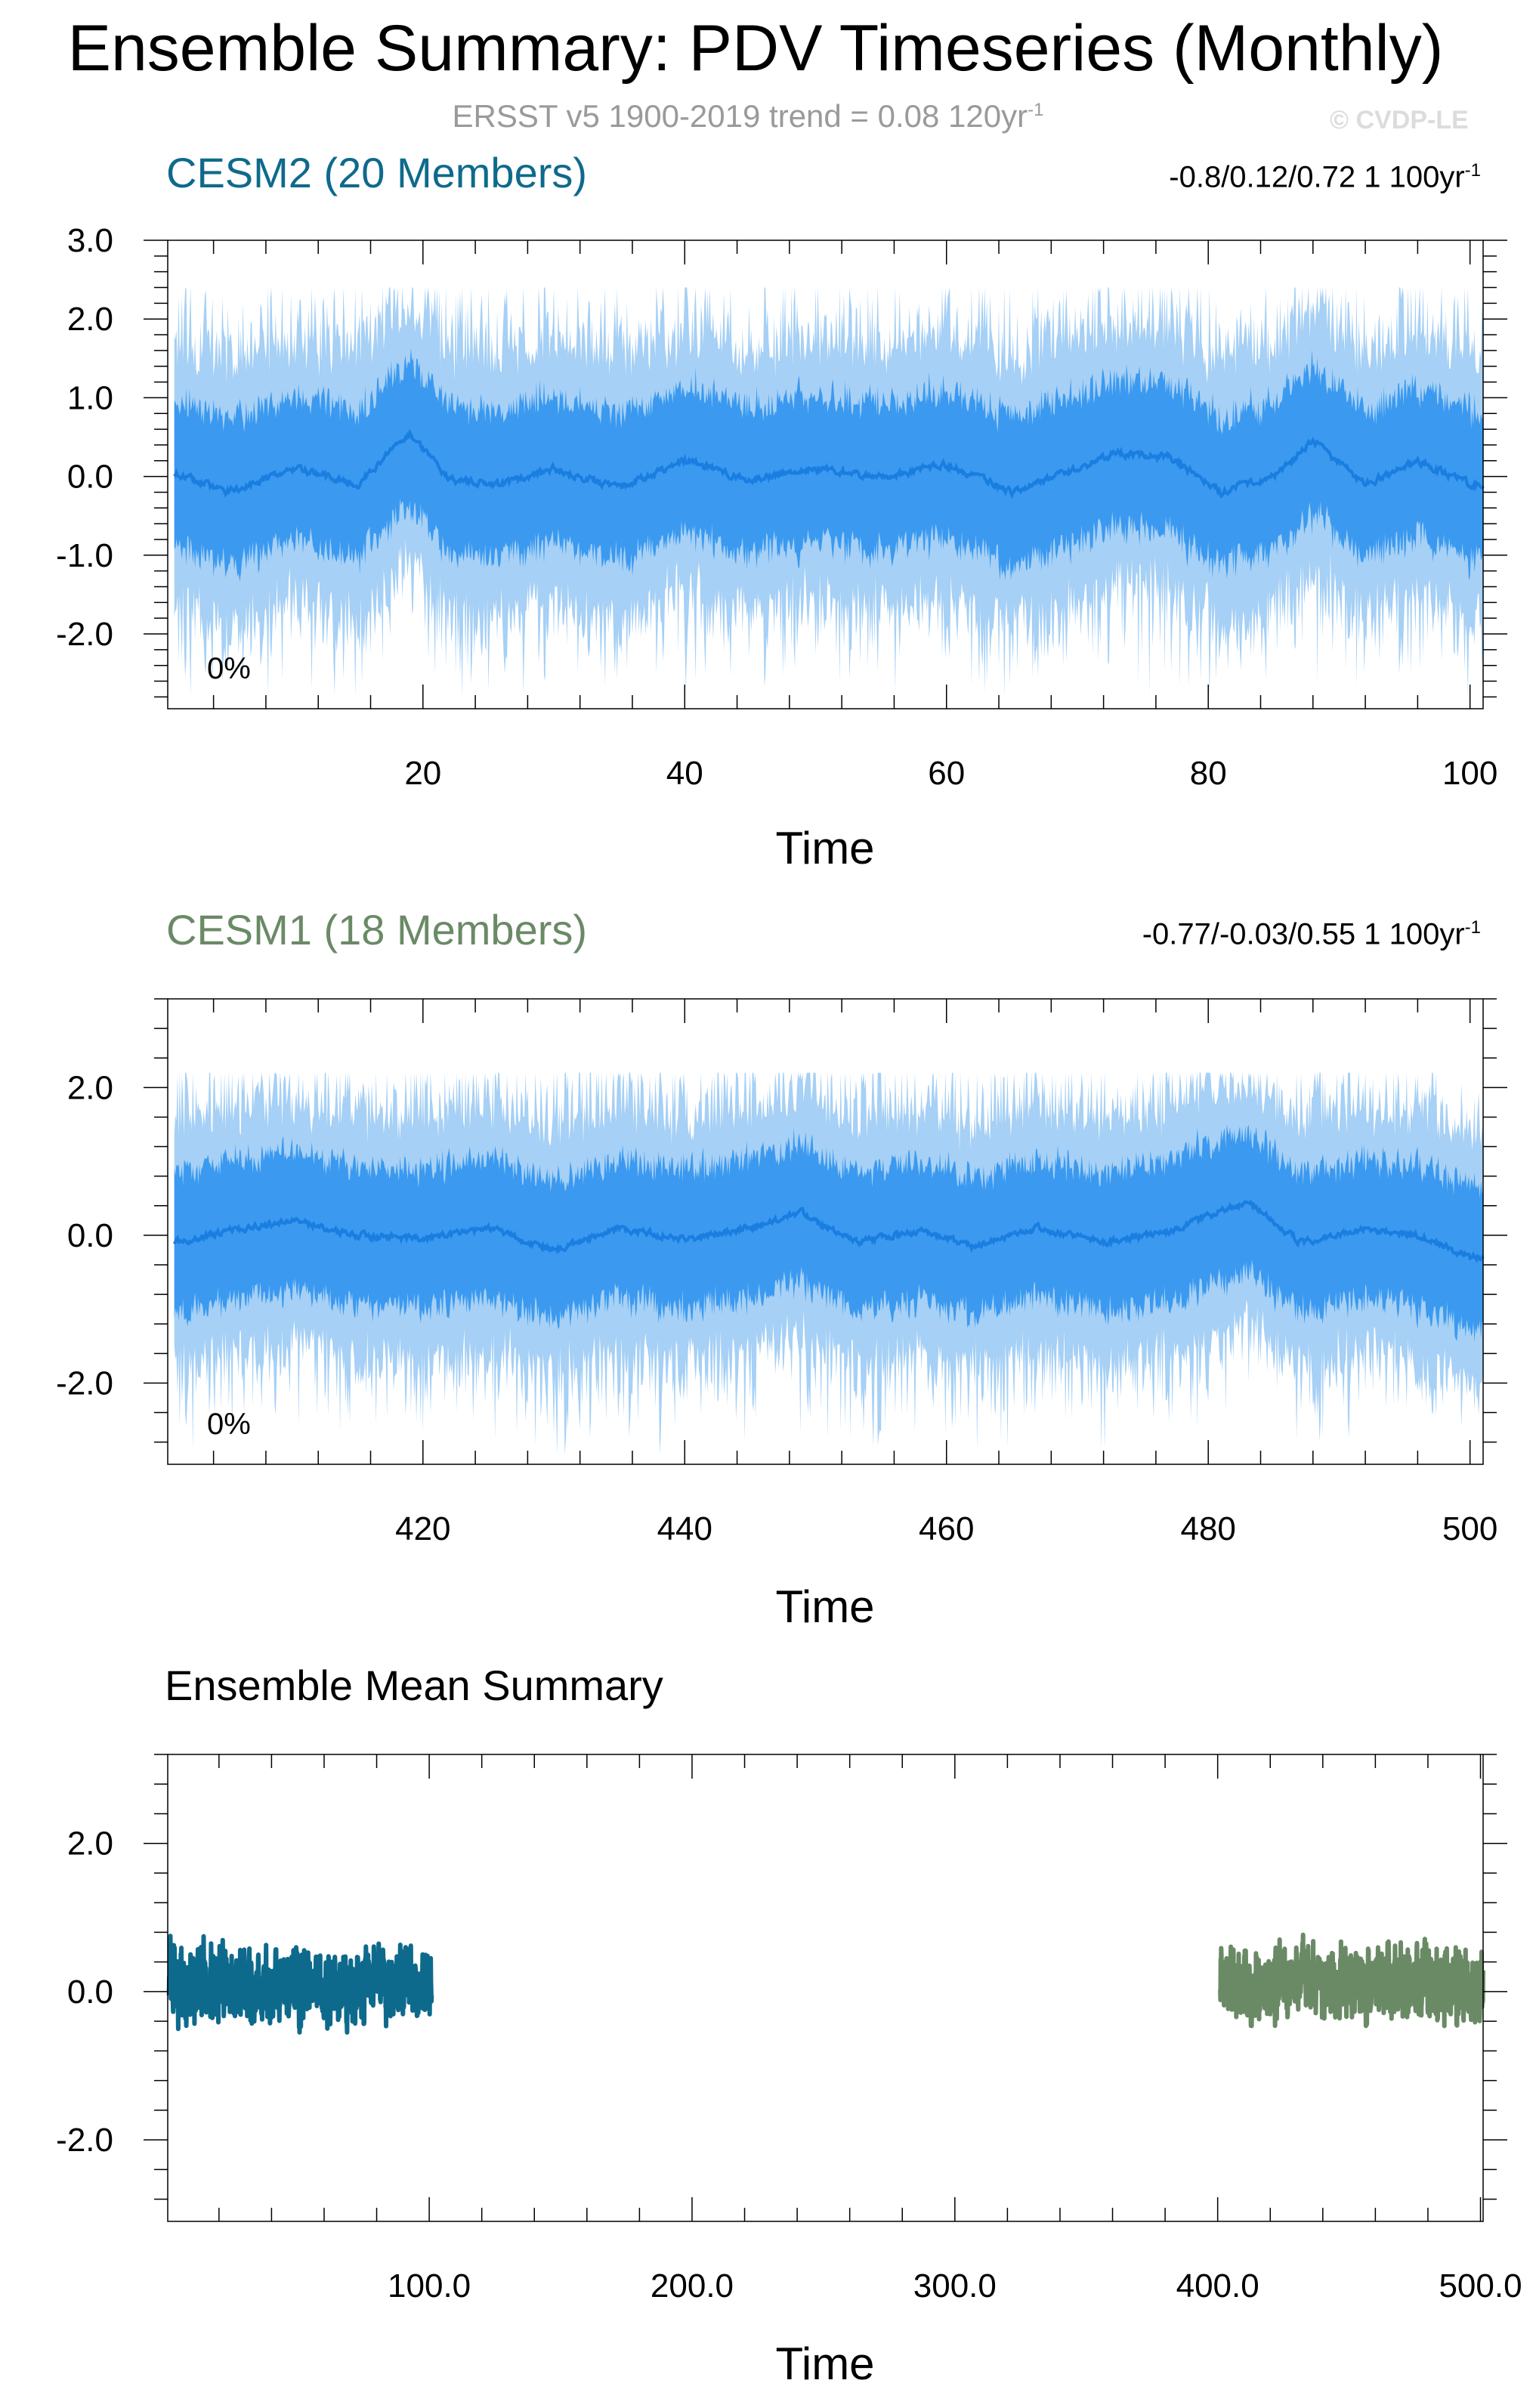  What do you see at coordinates (90, 240) in the screenshot?
I see `y-tick-label: 3.0` at bounding box center [90, 240].